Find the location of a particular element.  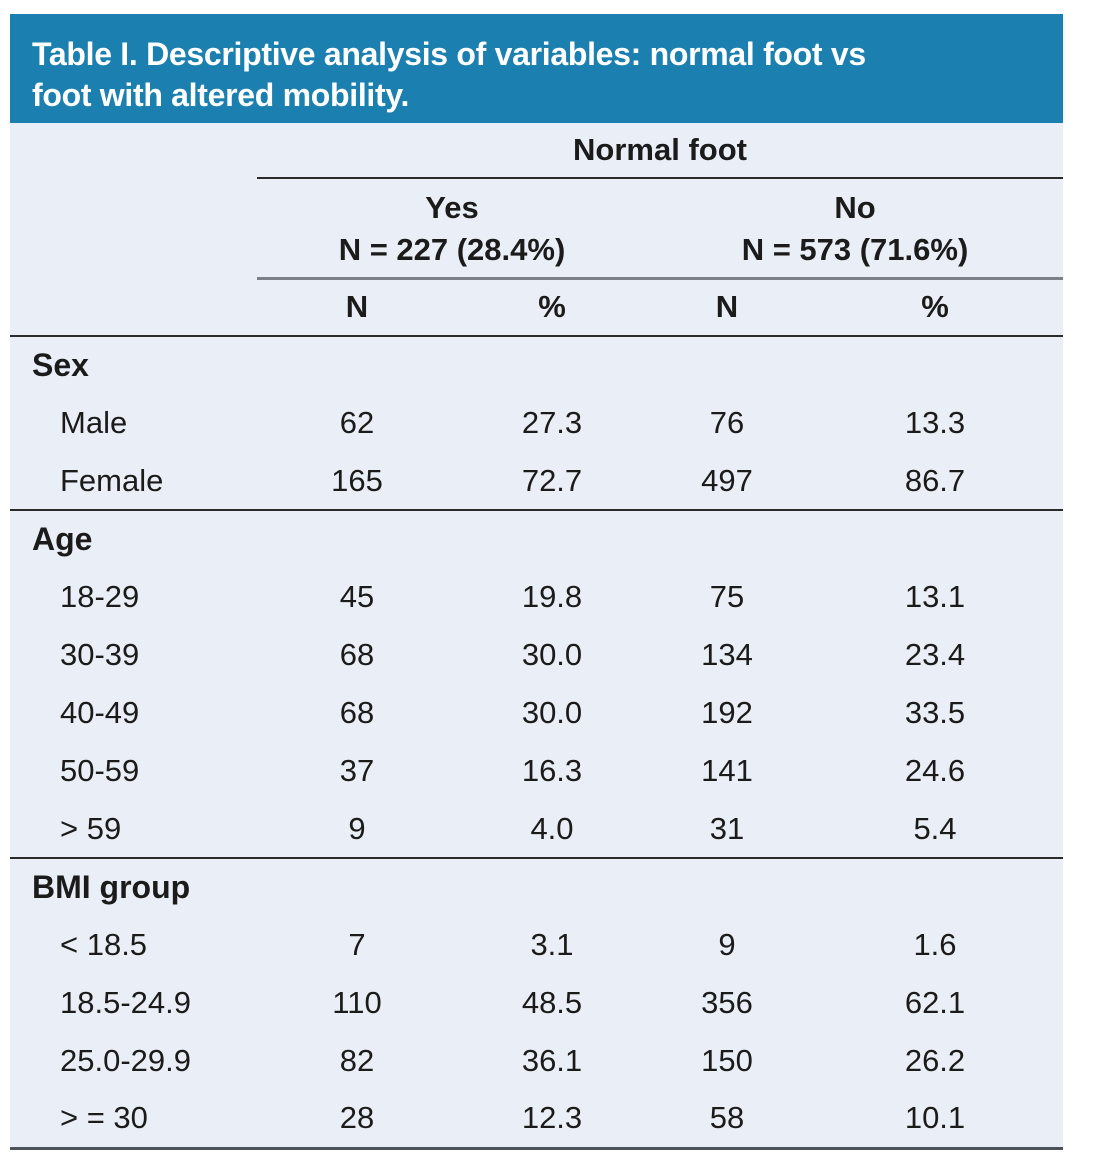

cell-value: 192 is located at coordinates (727, 712).